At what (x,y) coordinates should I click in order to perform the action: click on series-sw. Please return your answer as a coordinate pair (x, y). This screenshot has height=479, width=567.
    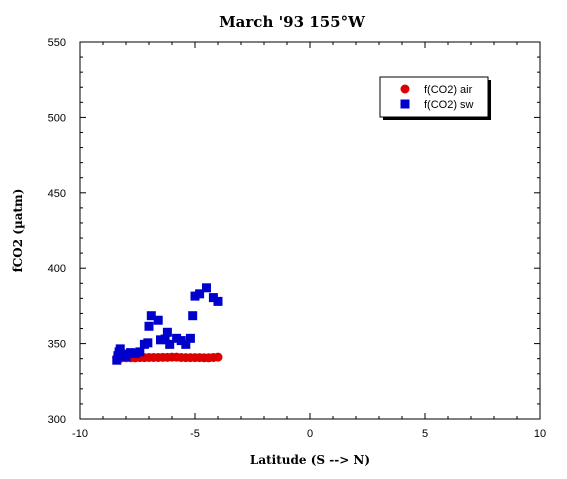
    Looking at the image, I should click on (167, 324).